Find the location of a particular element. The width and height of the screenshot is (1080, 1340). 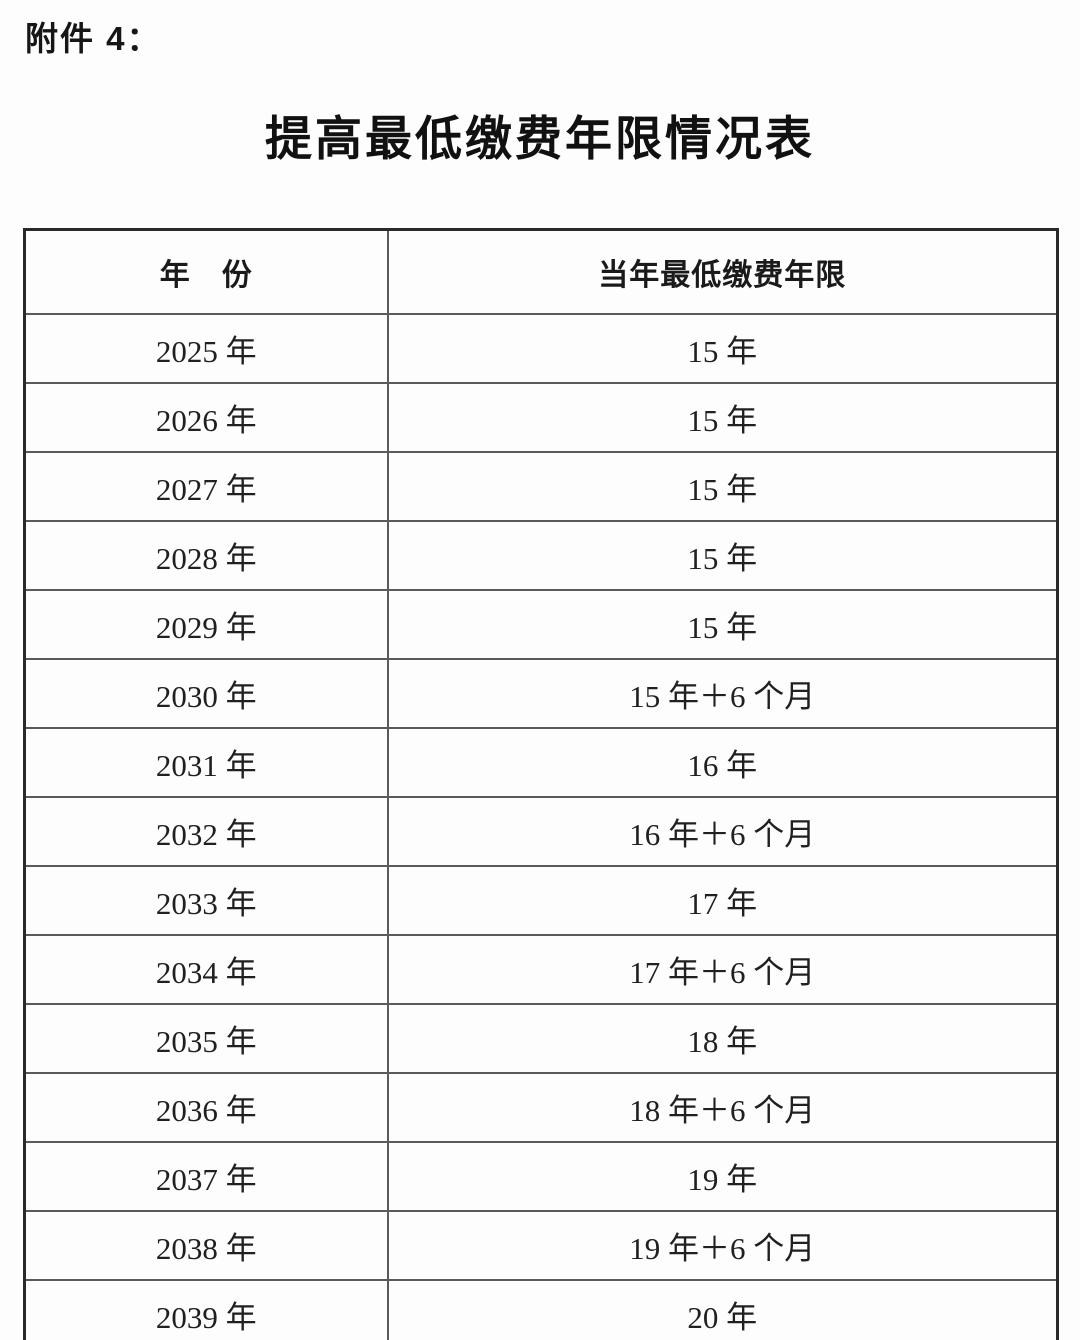

table-row: 2035 年 18 年 is located at coordinates (541, 1038).